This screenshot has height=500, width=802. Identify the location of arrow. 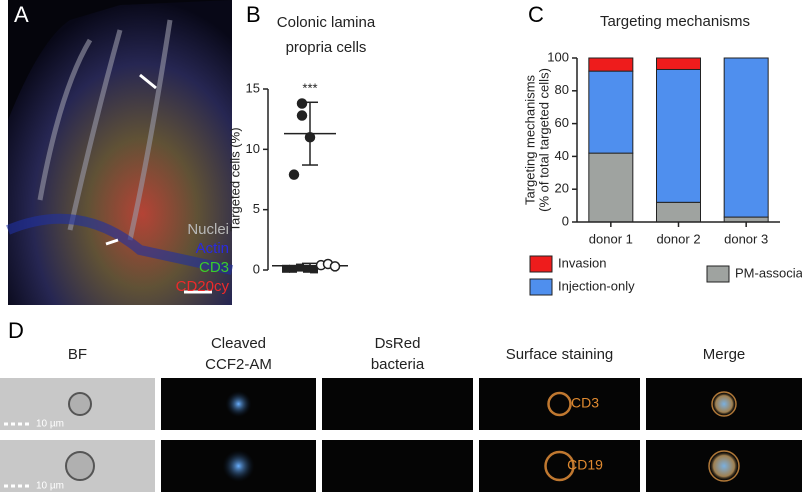
(131, 159).